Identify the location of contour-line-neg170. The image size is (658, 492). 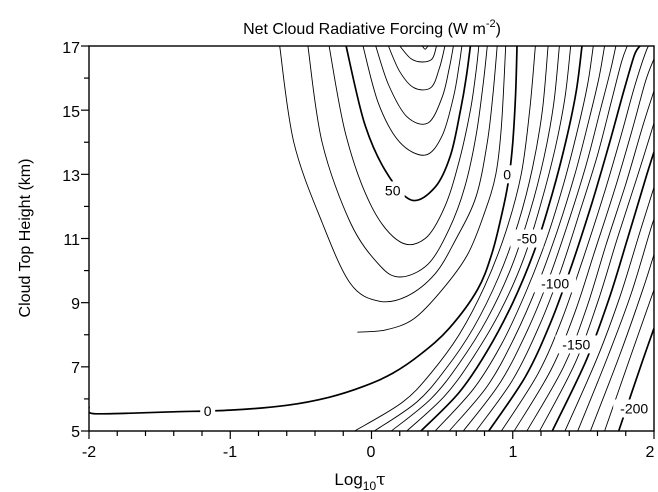
(615, 325).